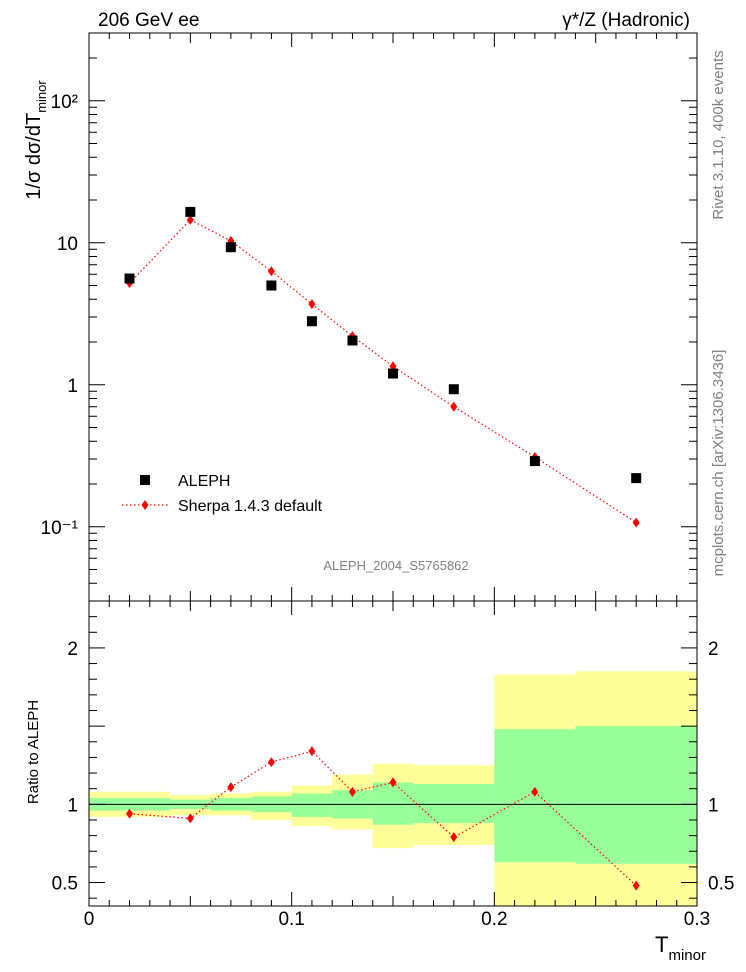 Image resolution: width=746 pixels, height=972 pixels. Describe the element at coordinates (145, 505) in the screenshot. I see `legend-mc-marker` at that location.